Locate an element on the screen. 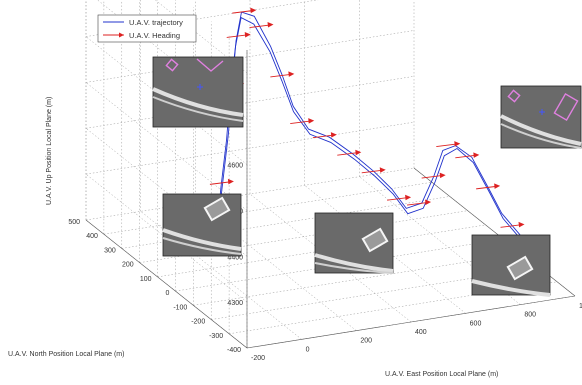  y-tick-label: 0 is located at coordinates (168, 293).